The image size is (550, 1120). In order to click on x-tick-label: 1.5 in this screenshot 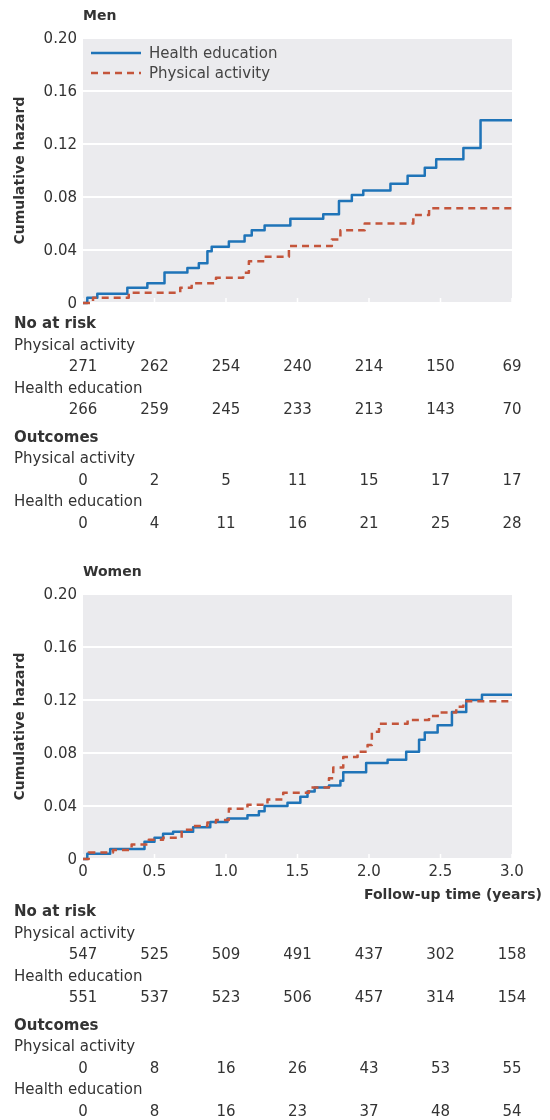, I will do `click(297, 871)`.